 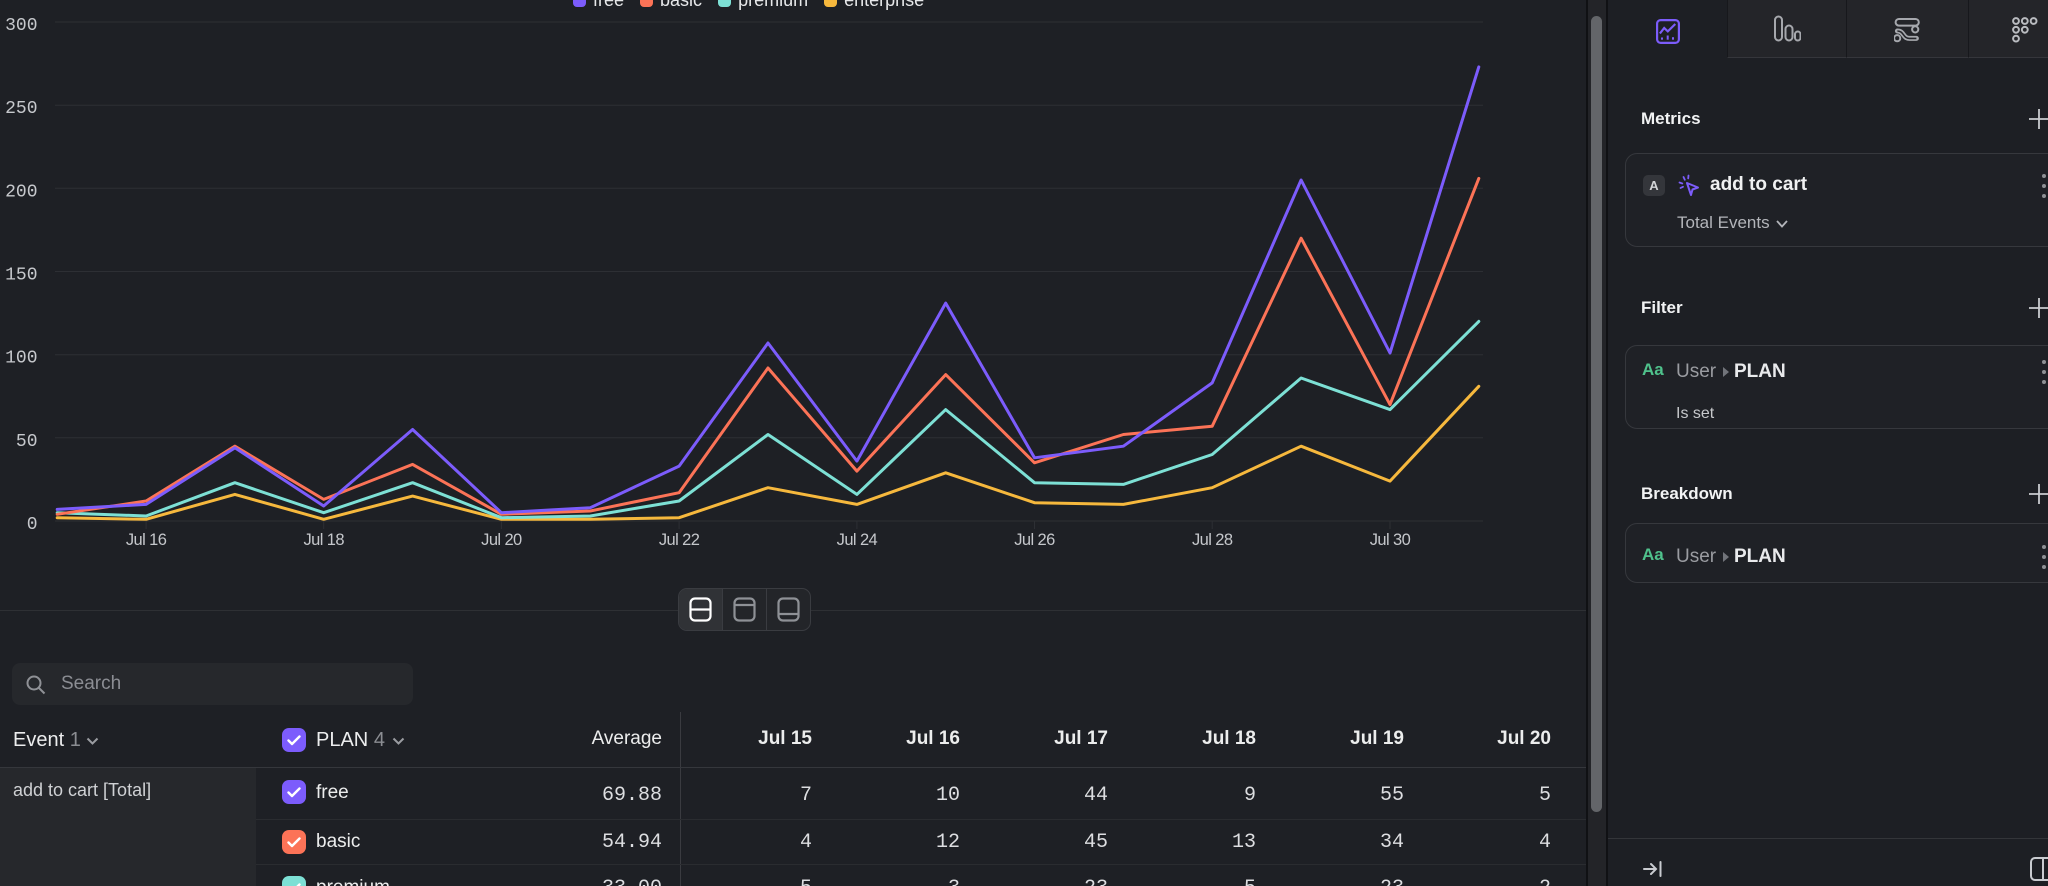 What do you see at coordinates (1390, 540) in the screenshot?
I see `svg-text: Jul 30` at bounding box center [1390, 540].